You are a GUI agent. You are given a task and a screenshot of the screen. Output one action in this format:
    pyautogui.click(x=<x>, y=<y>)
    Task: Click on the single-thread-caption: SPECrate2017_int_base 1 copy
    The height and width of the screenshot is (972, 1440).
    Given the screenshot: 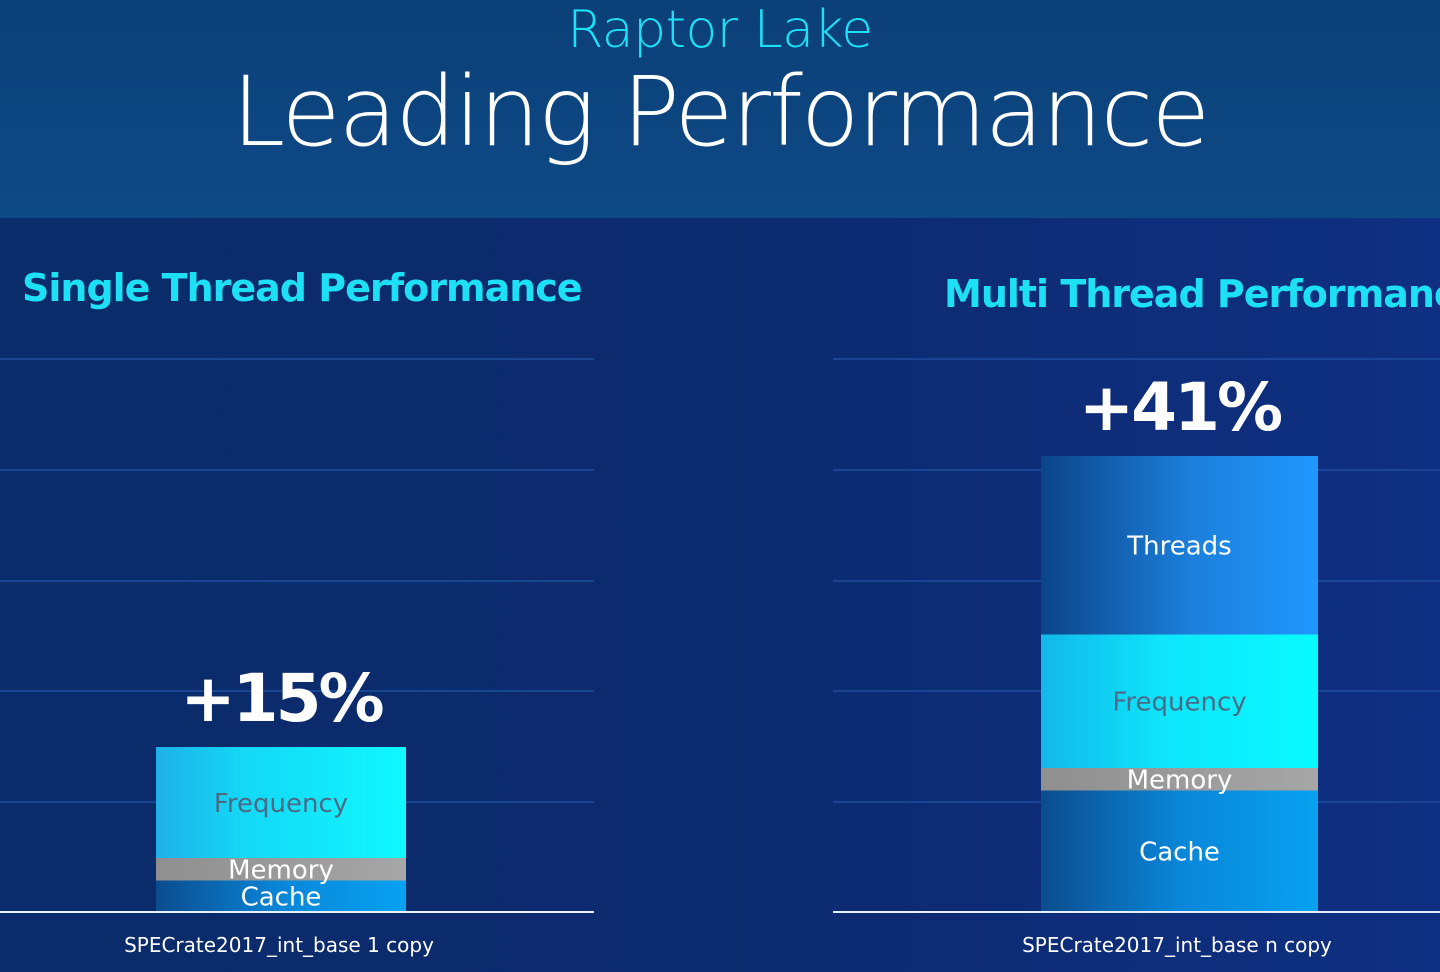 What is the action you would take?
    pyautogui.click(x=279, y=945)
    